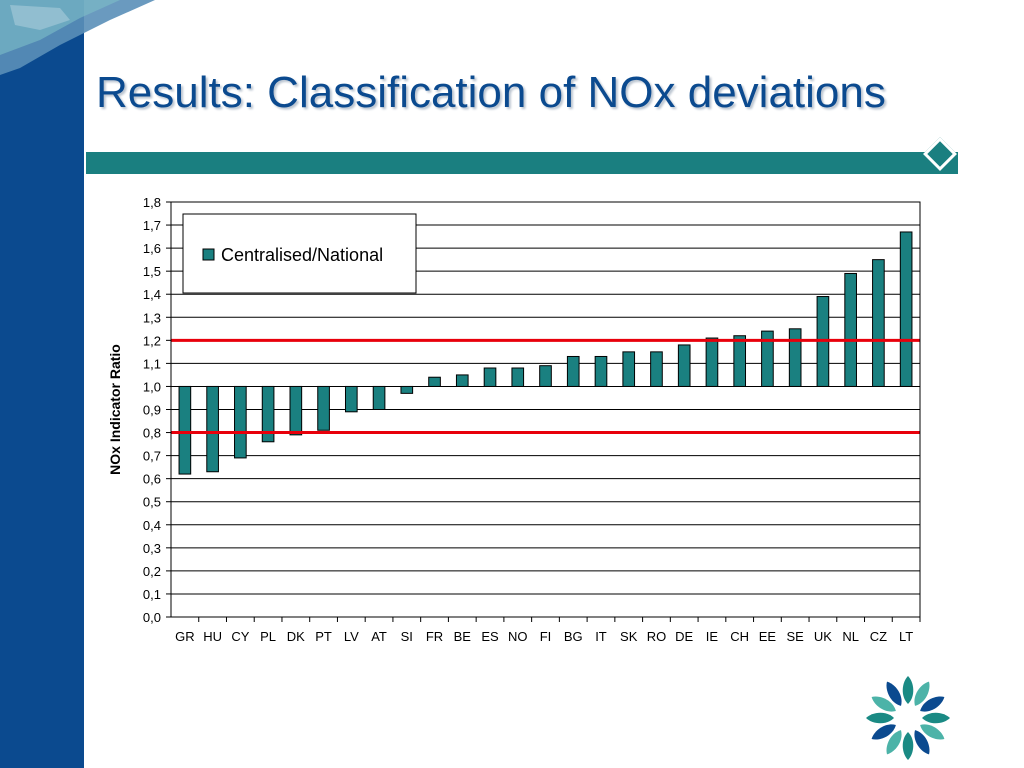 This screenshot has width=1024, height=768. I want to click on x-tick-label: SI, so click(407, 636).